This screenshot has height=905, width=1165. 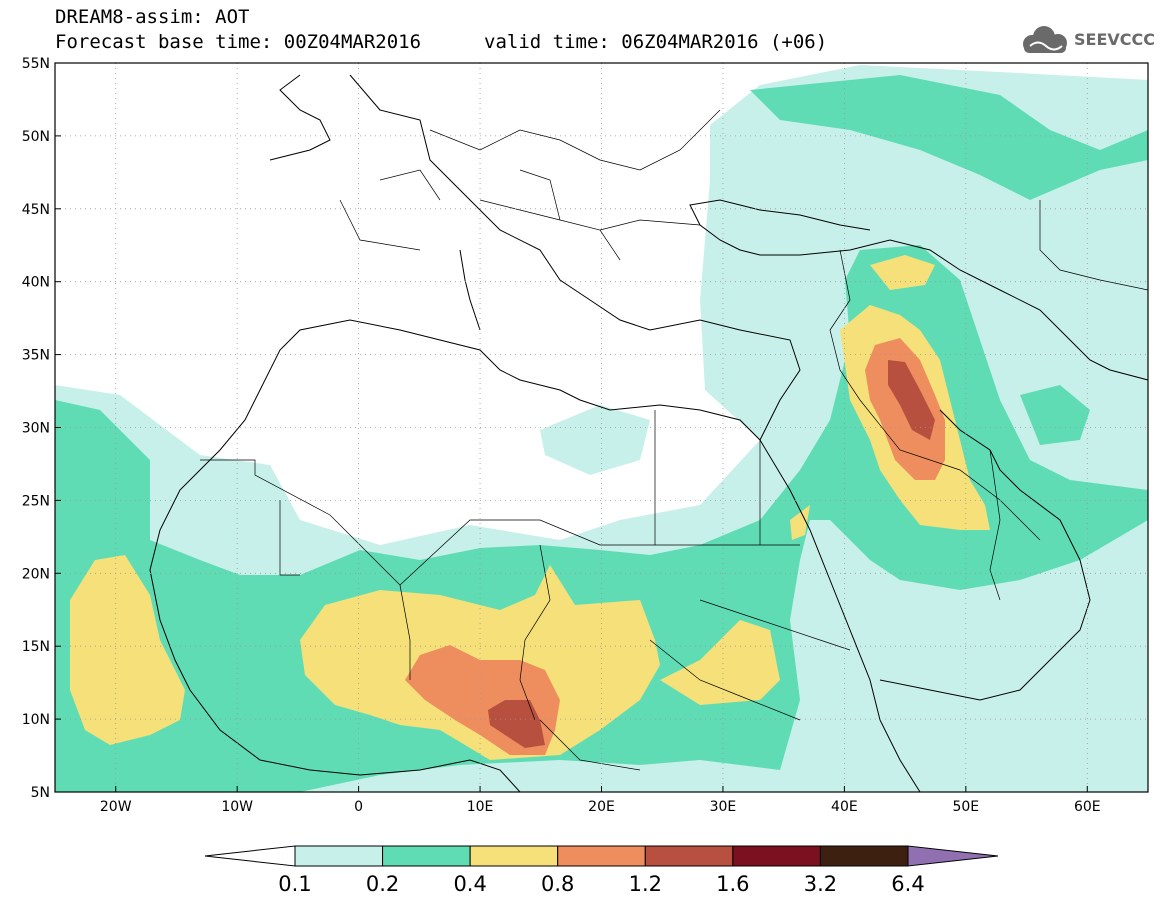 What do you see at coordinates (152, 17) in the screenshot?
I see `map-title: DREAM8-assim: AOT` at bounding box center [152, 17].